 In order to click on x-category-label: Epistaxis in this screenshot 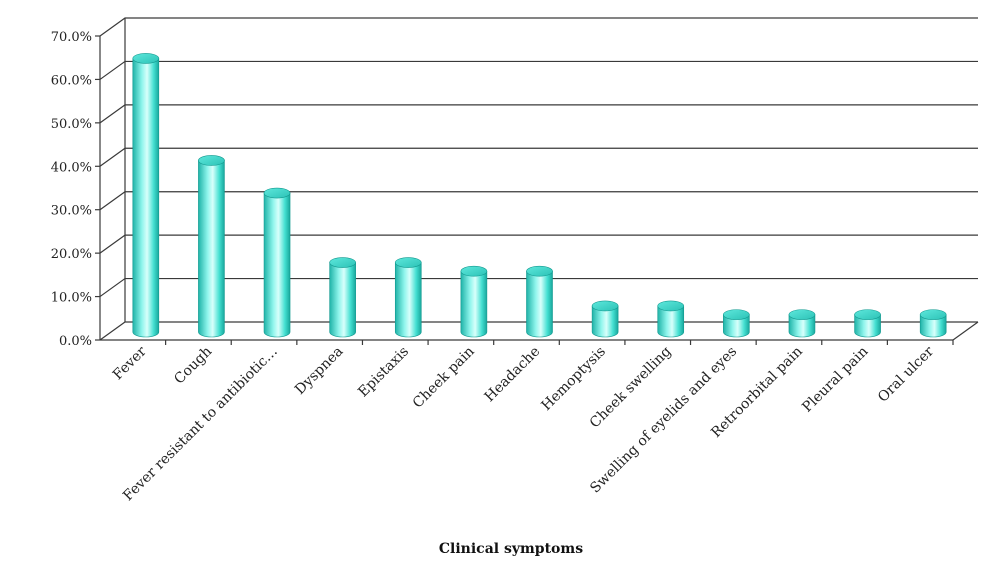, I will do `click(383, 372)`.